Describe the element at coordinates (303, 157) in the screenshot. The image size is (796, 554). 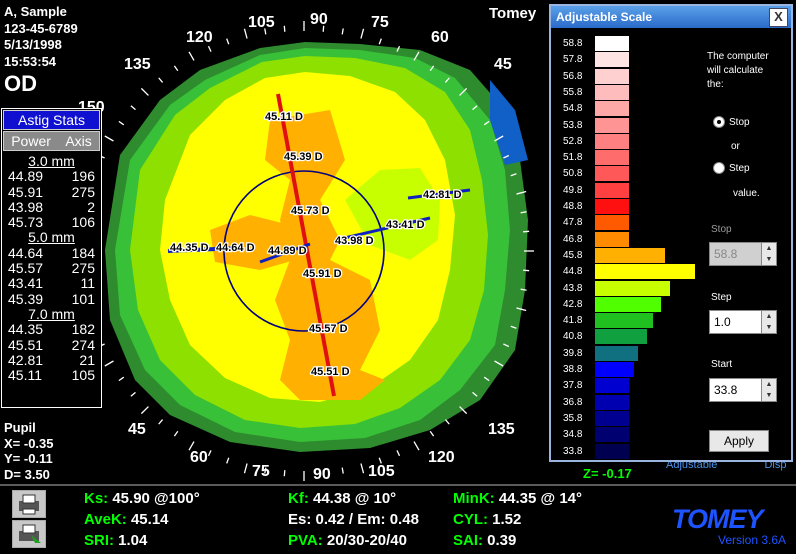
I see `reading-label: 45.39 D` at that location.